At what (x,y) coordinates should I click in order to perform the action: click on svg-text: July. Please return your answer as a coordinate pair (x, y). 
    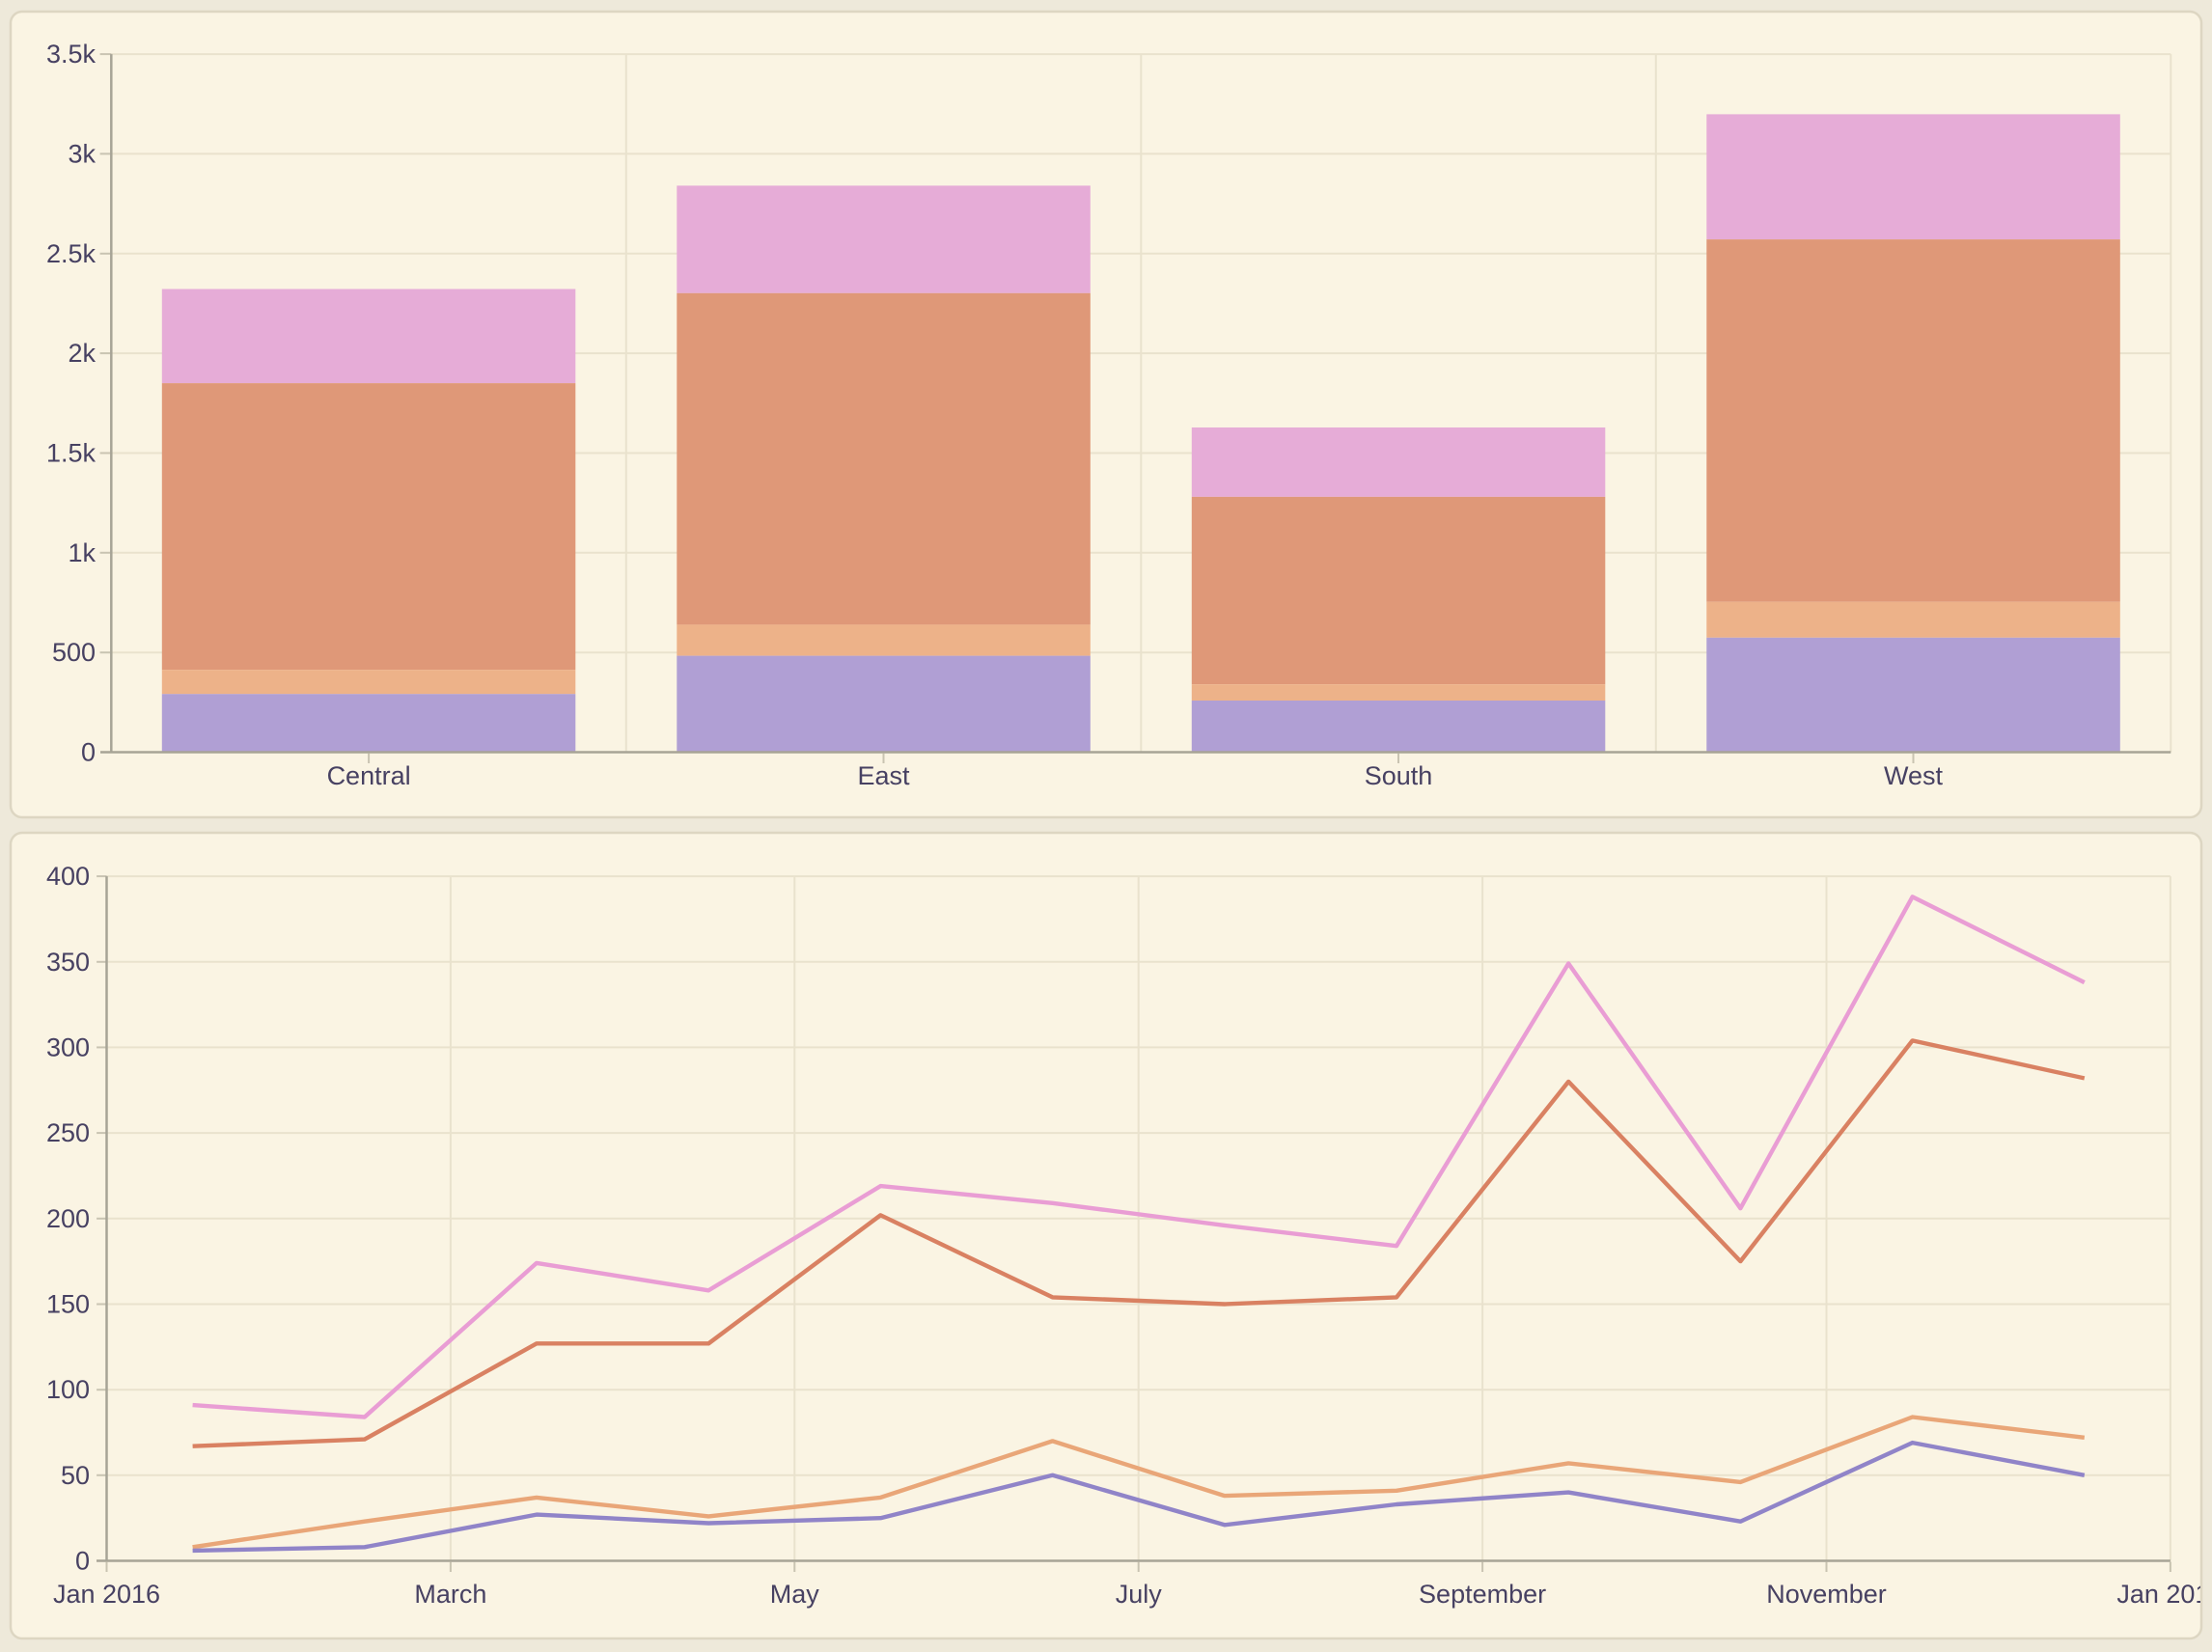
    Looking at the image, I should click on (1139, 1594).